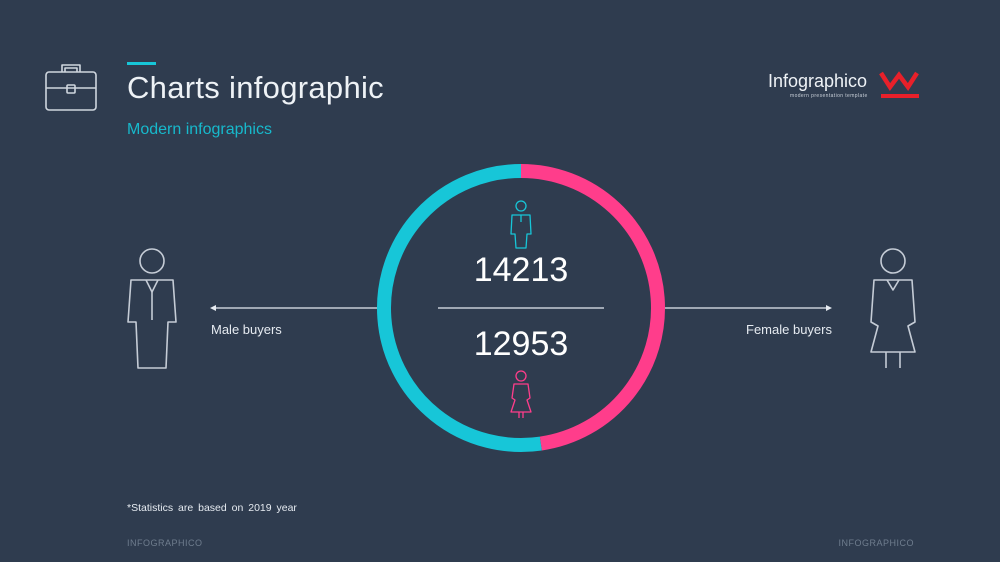 The width and height of the screenshot is (1000, 562). Describe the element at coordinates (152, 308) in the screenshot. I see `male-person-icon` at that location.